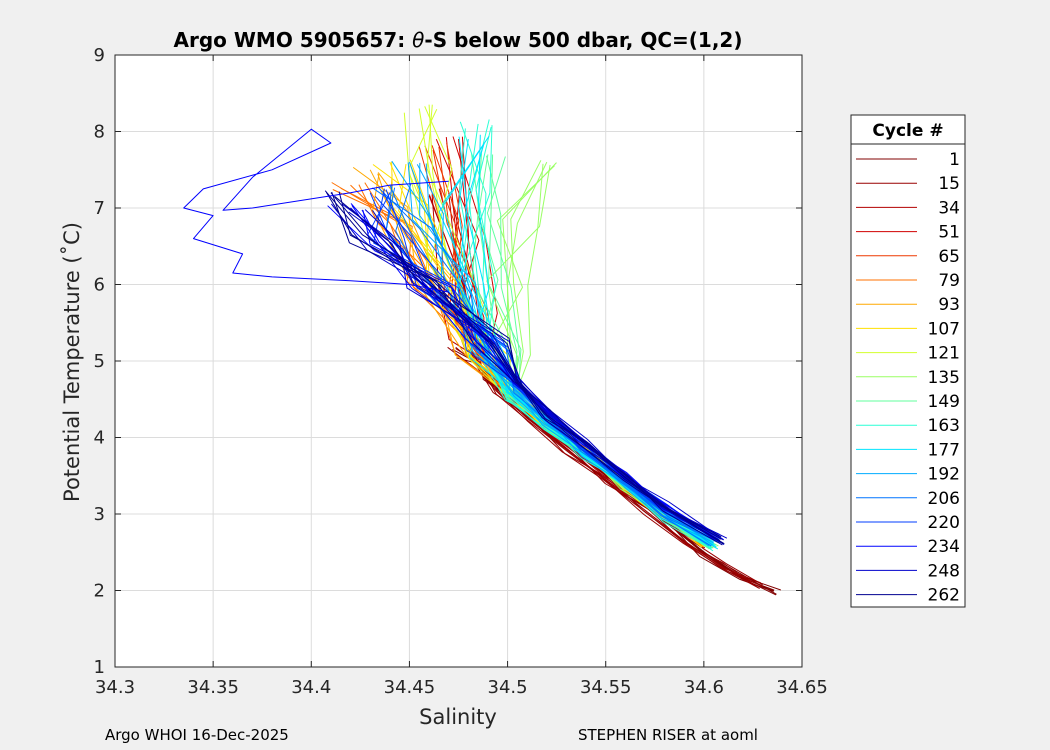 The image size is (1050, 750). Describe the element at coordinates (99, 667) in the screenshot. I see `y-tick-label: 1` at that location.